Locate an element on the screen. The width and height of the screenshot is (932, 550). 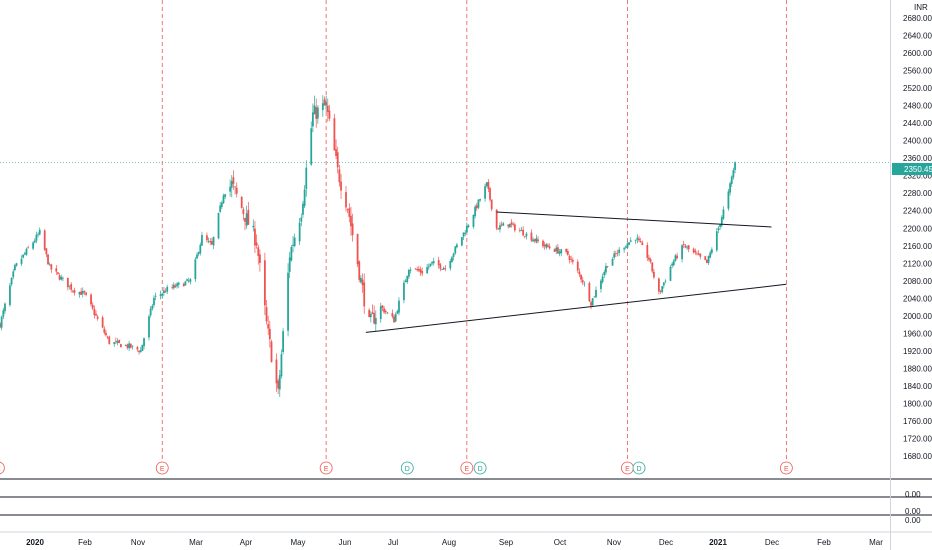
time-tick-label: Oct is located at coordinates (560, 542).